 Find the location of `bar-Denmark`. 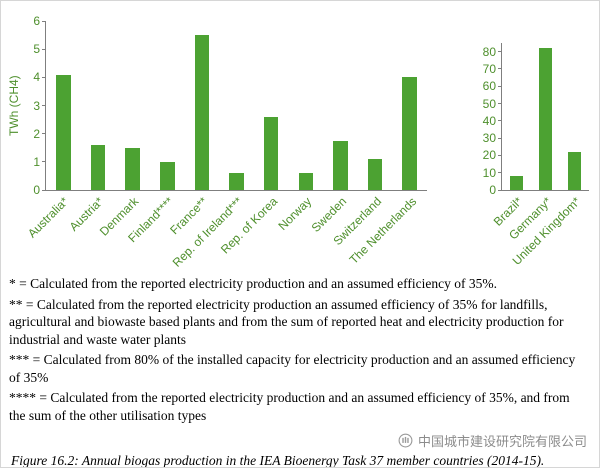

bar-Denmark is located at coordinates (132, 168).